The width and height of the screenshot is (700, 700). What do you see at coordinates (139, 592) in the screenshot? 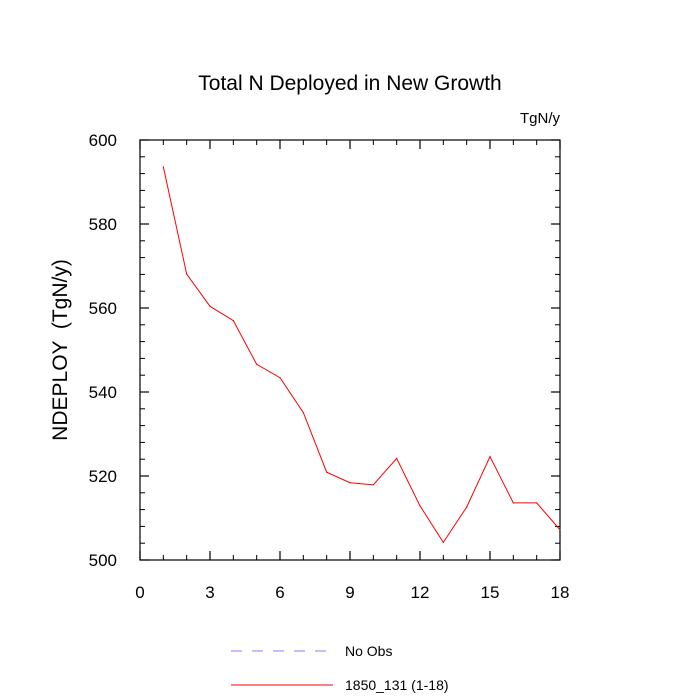
I see `x-tick-label: 0` at bounding box center [139, 592].